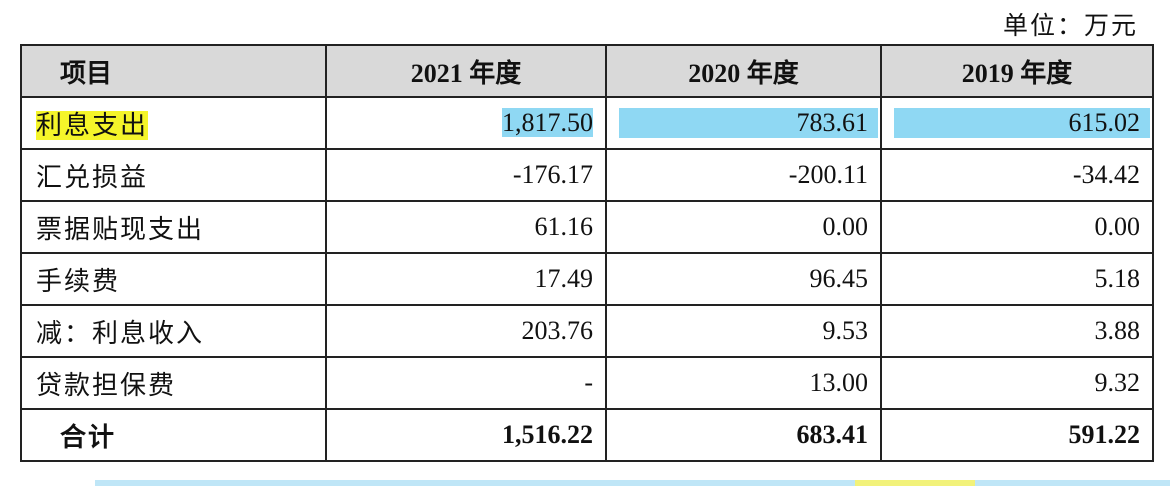  What do you see at coordinates (173, 279) in the screenshot?
I see `row-label: 手续费` at bounding box center [173, 279].